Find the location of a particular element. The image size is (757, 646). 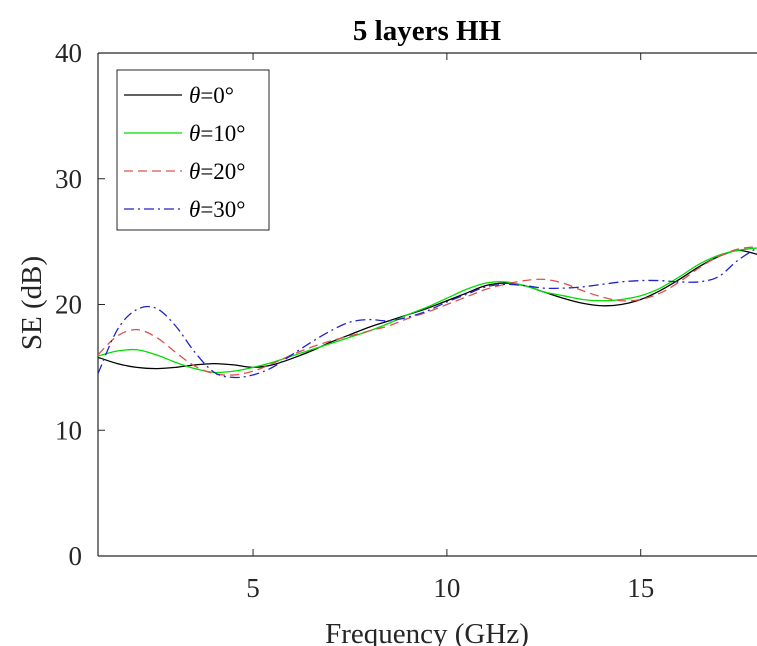

x-tick-label: 15 is located at coordinates (640, 588).